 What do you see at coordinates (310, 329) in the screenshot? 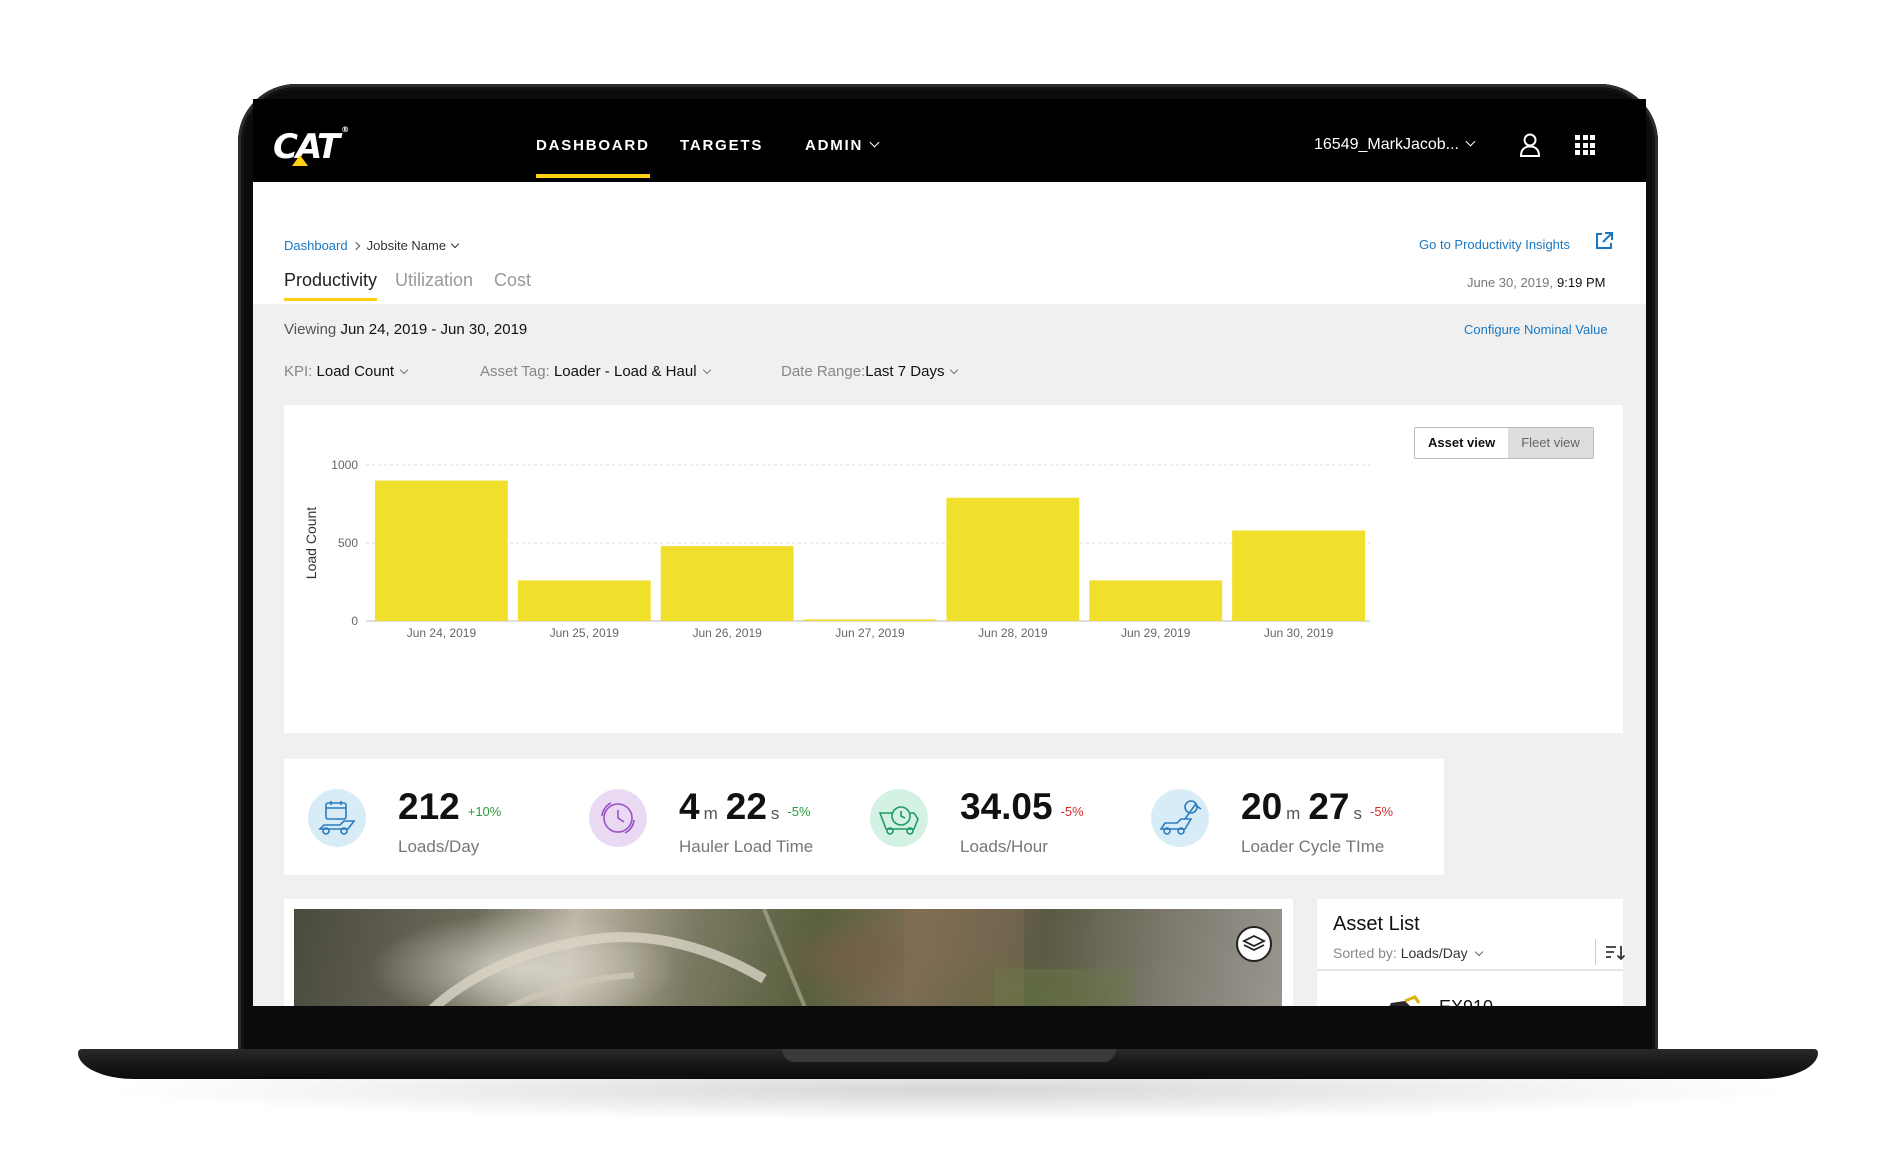
I see `viewing-prefix: Viewing` at bounding box center [310, 329].